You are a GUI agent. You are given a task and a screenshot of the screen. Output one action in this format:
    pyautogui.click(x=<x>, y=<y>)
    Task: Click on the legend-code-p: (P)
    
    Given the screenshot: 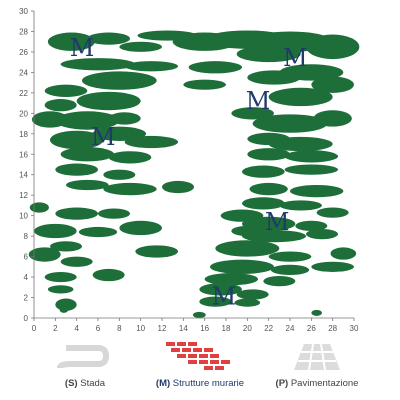 What is the action you would take?
    pyautogui.click(x=282, y=383)
    